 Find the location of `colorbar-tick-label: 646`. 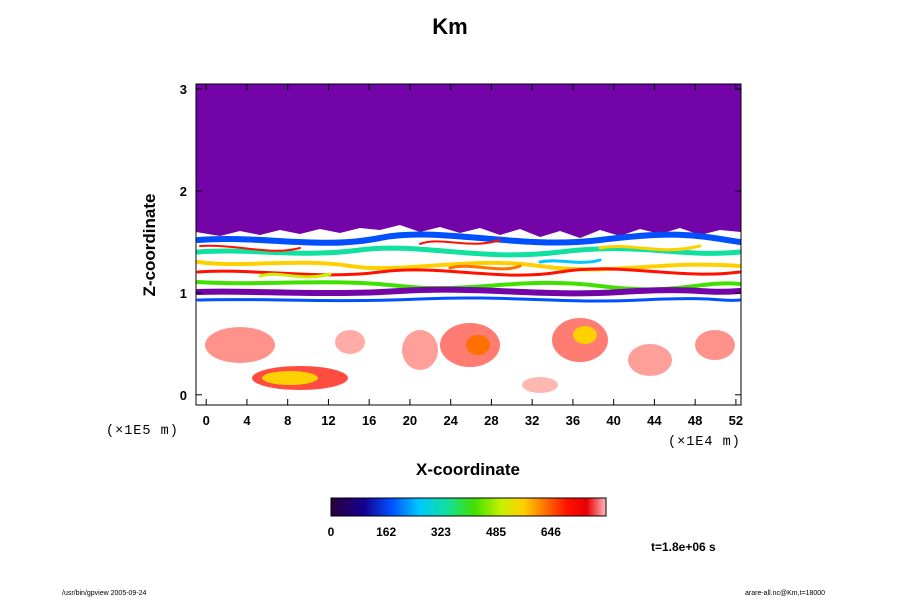

colorbar-tick-label: 646 is located at coordinates (551, 532).